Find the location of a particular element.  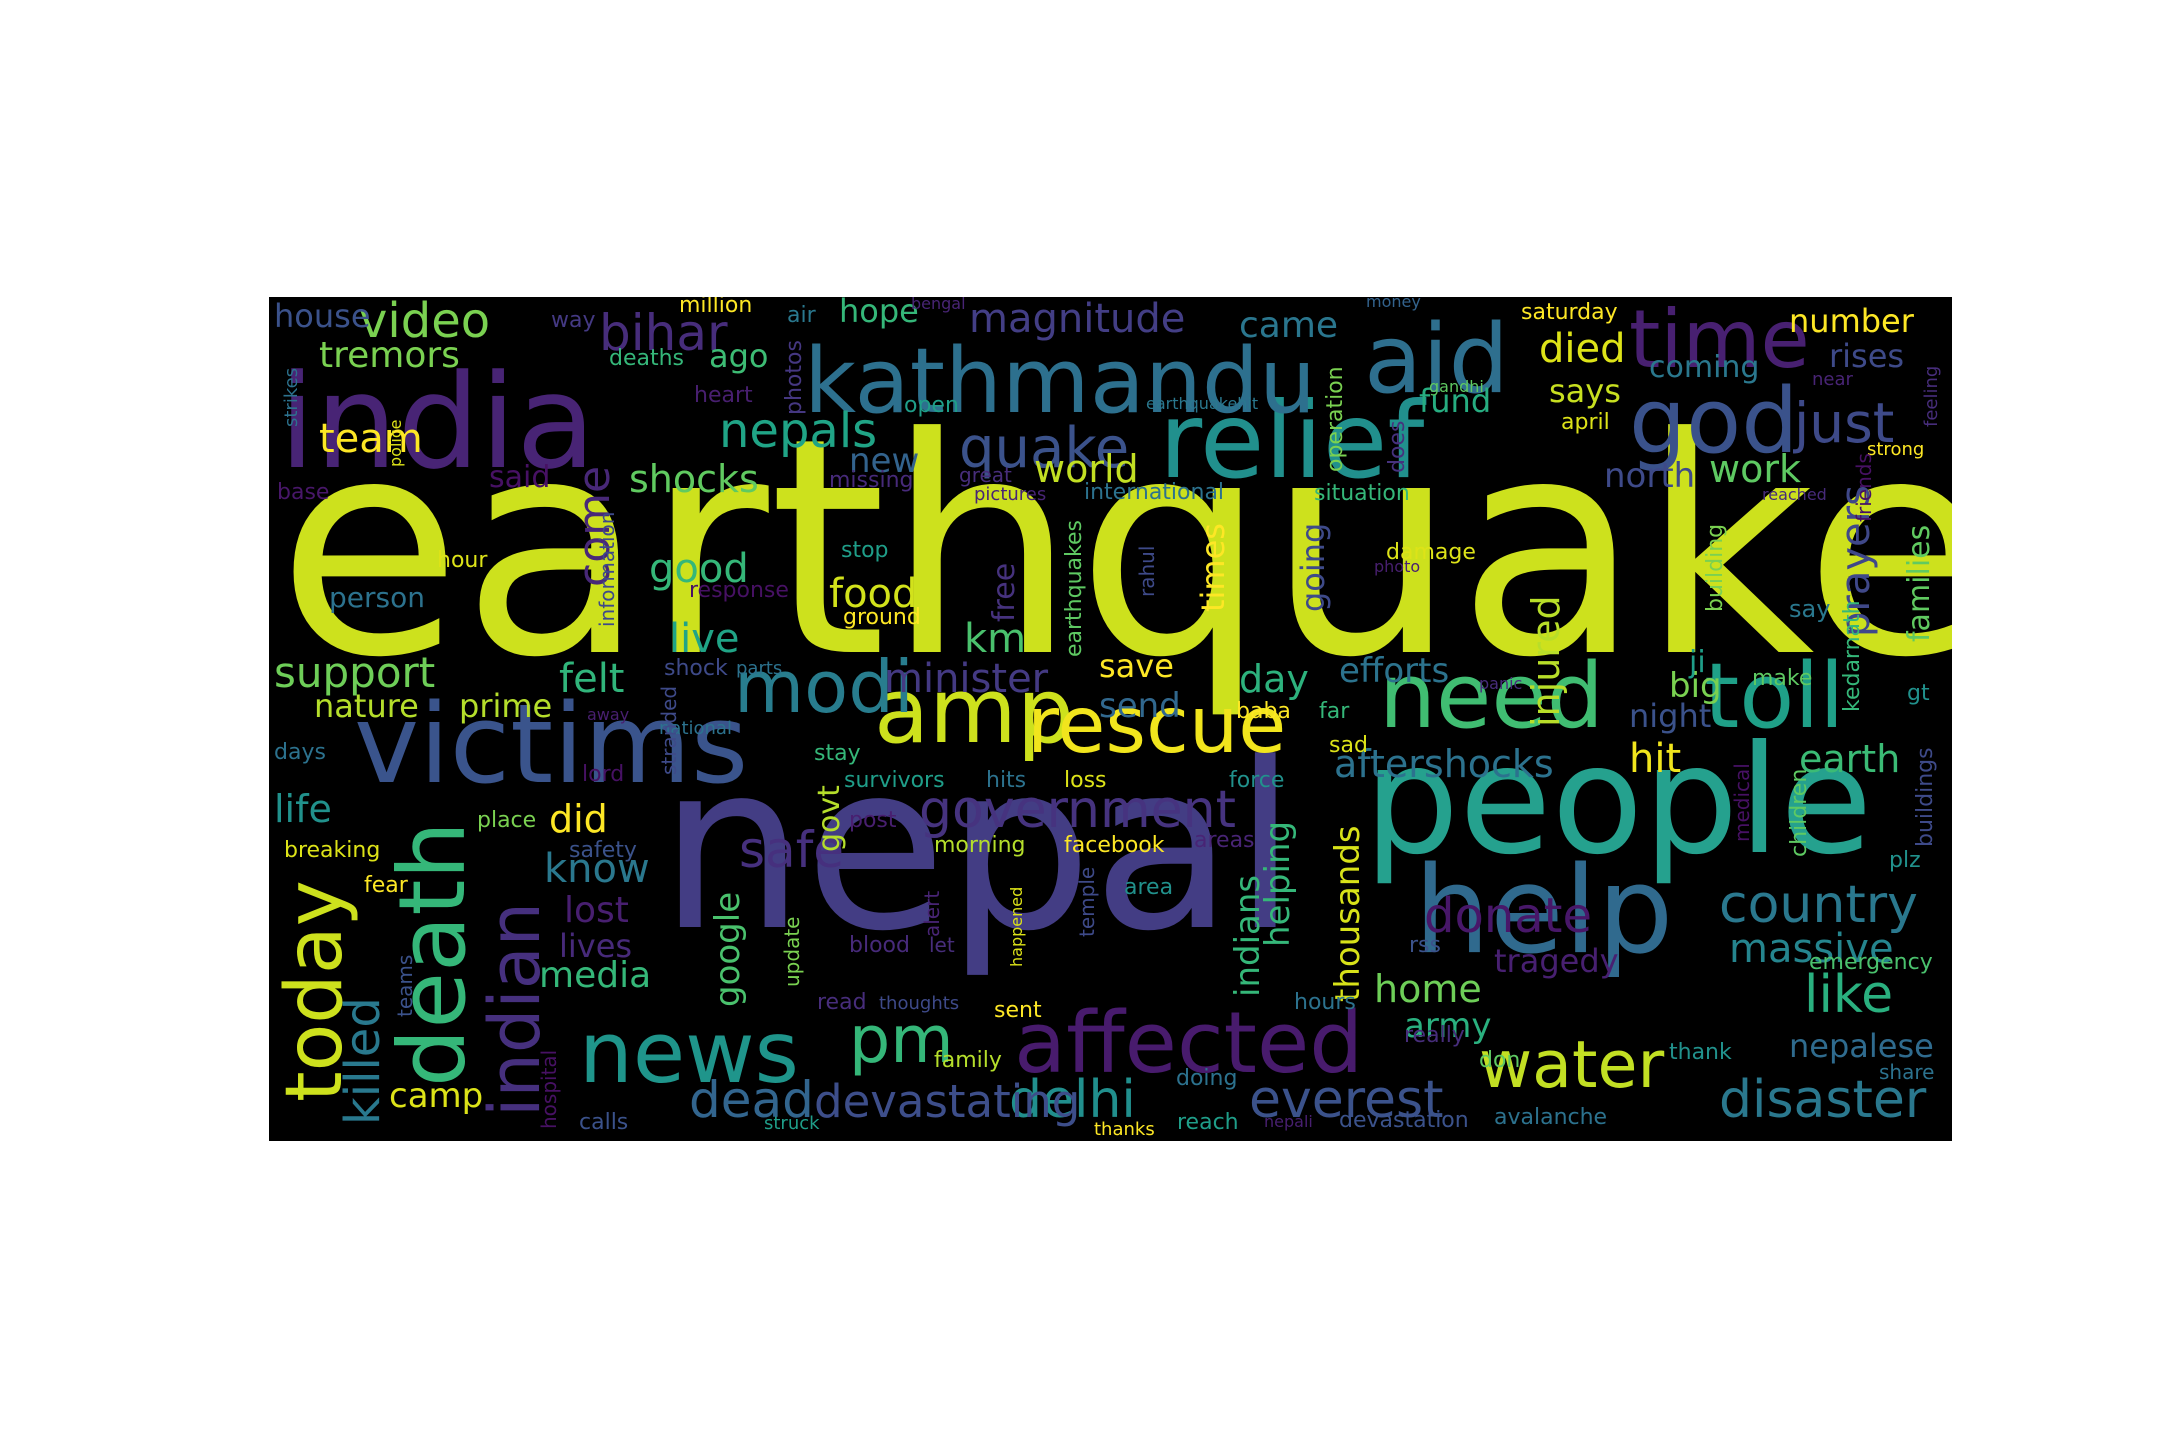

cloud-word: area is located at coordinates (1148, 887).